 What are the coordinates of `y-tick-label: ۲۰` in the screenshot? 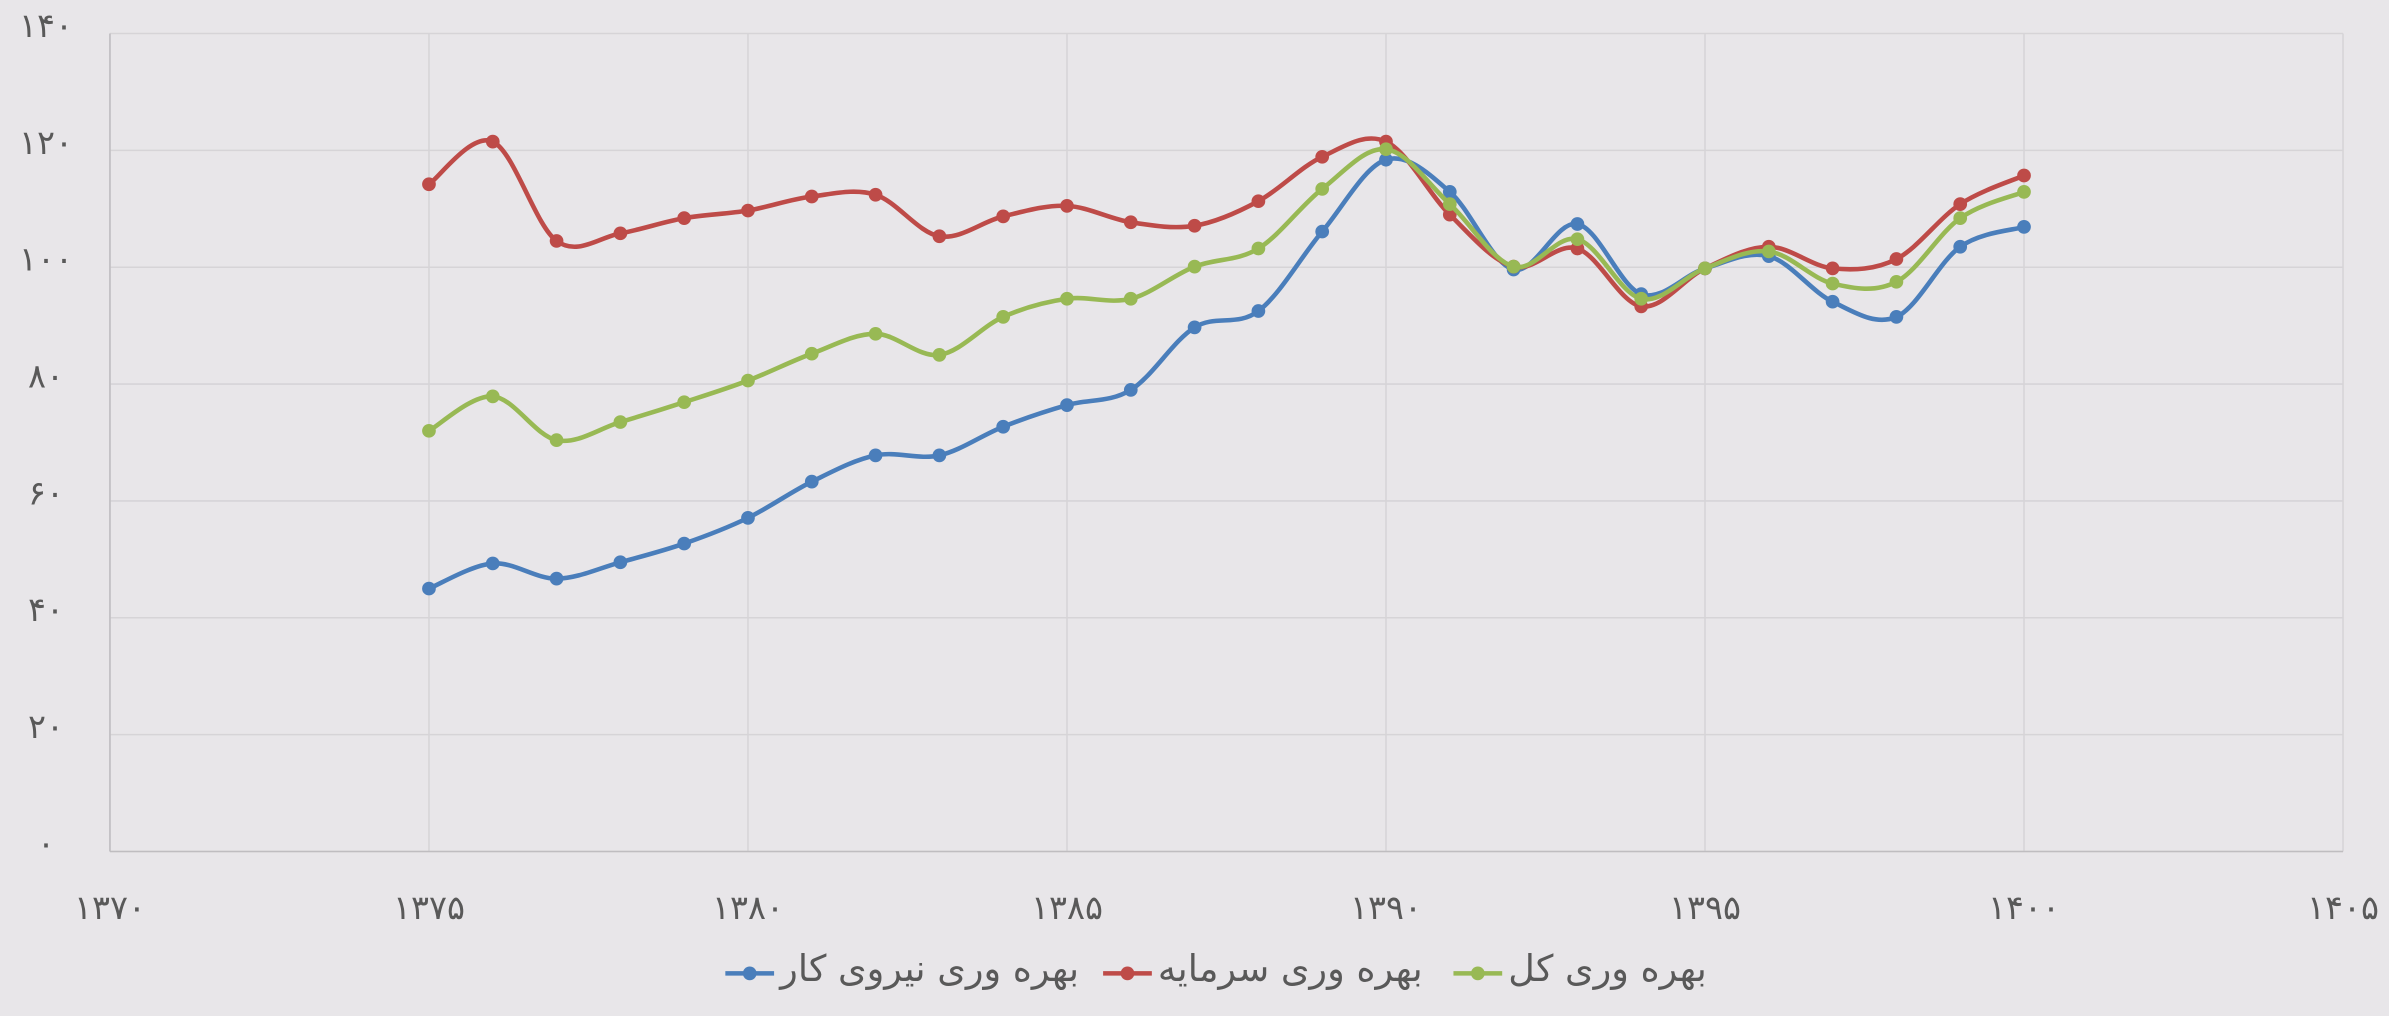 It's located at (46, 726).